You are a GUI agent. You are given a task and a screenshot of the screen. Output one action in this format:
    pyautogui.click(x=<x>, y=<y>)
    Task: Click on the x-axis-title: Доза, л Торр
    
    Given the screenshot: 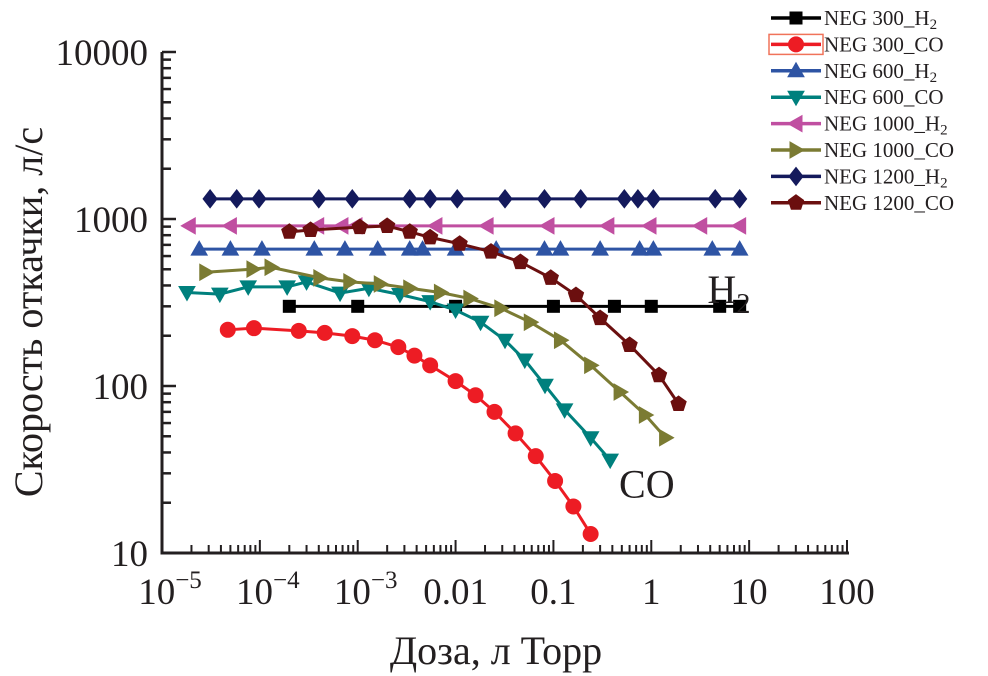 What is the action you would take?
    pyautogui.click(x=496, y=650)
    